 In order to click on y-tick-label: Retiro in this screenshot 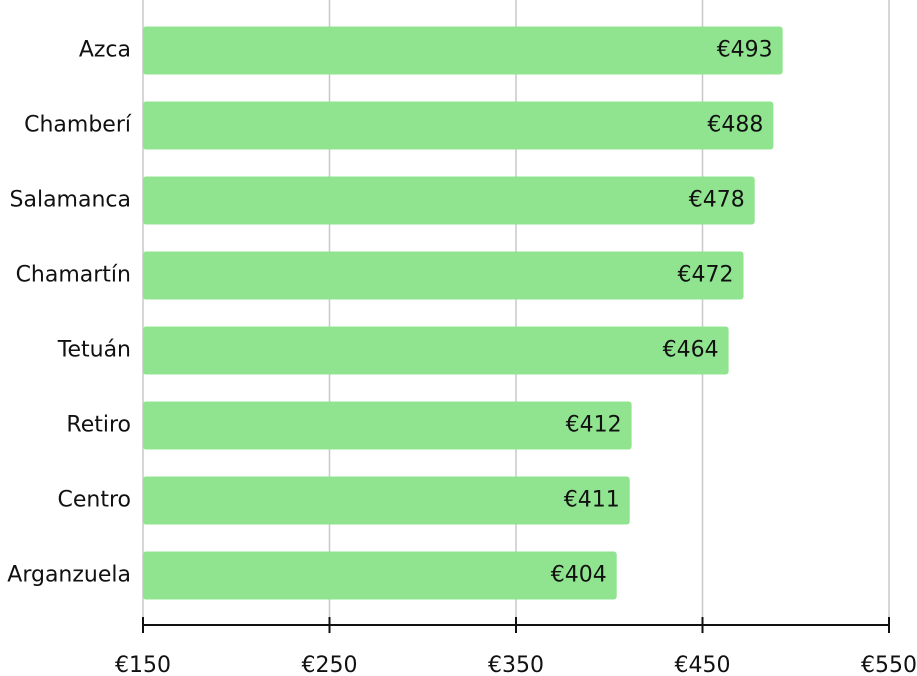, I will do `click(98, 425)`.